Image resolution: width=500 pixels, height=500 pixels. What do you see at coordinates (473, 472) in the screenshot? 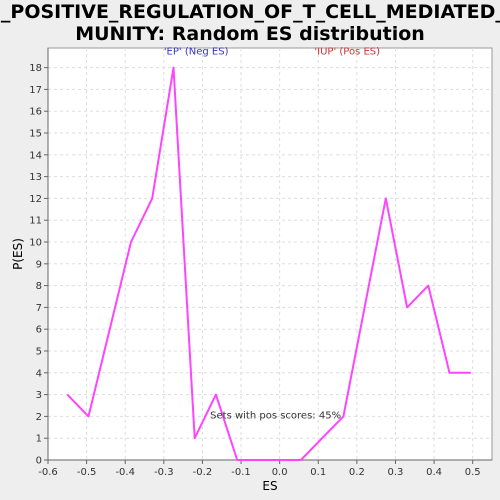
I see `x-tick-label: 0.5` at bounding box center [473, 472].